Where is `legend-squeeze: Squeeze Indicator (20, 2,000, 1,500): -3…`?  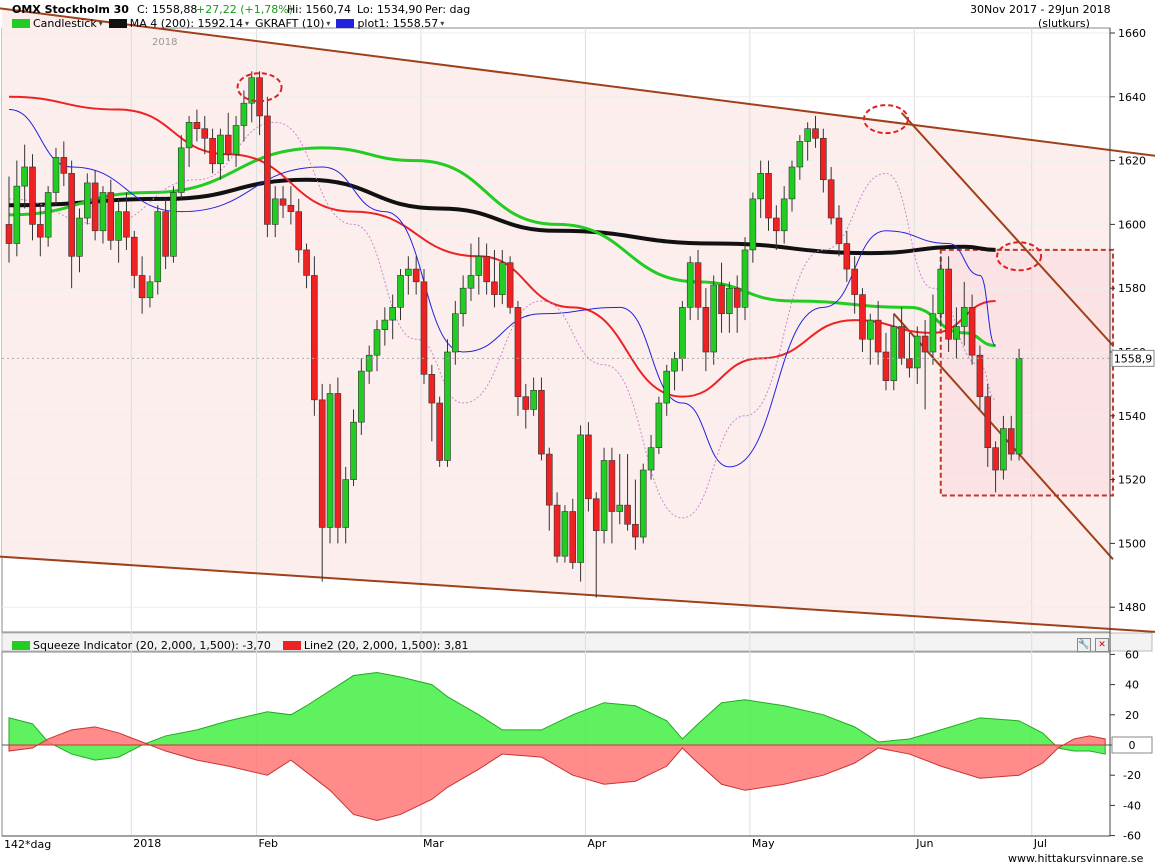
legend-squeeze: Squeeze Indicator (20, 2,000, 1,500): -3… is located at coordinates (152, 645).